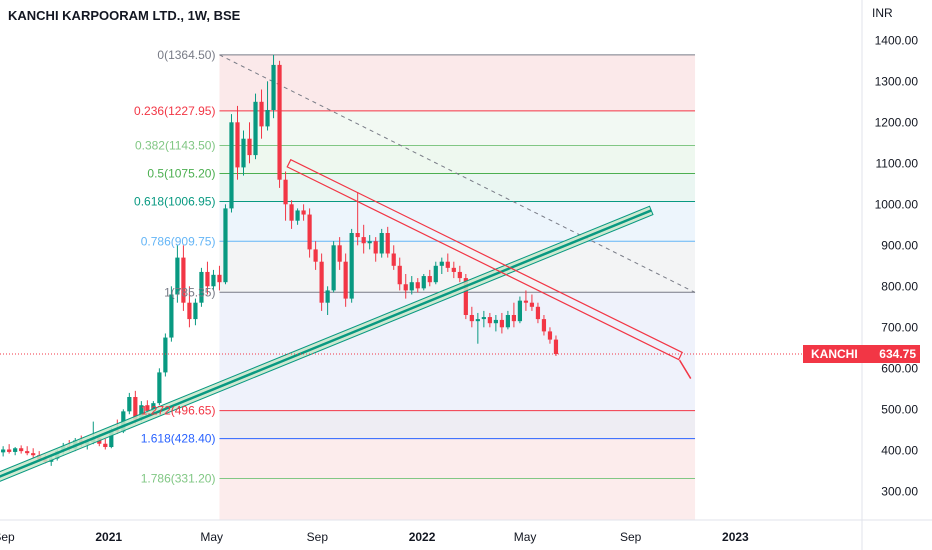 Image resolution: width=932 pixels, height=550 pixels. I want to click on price-tick-label: 900.00, so click(899, 245).